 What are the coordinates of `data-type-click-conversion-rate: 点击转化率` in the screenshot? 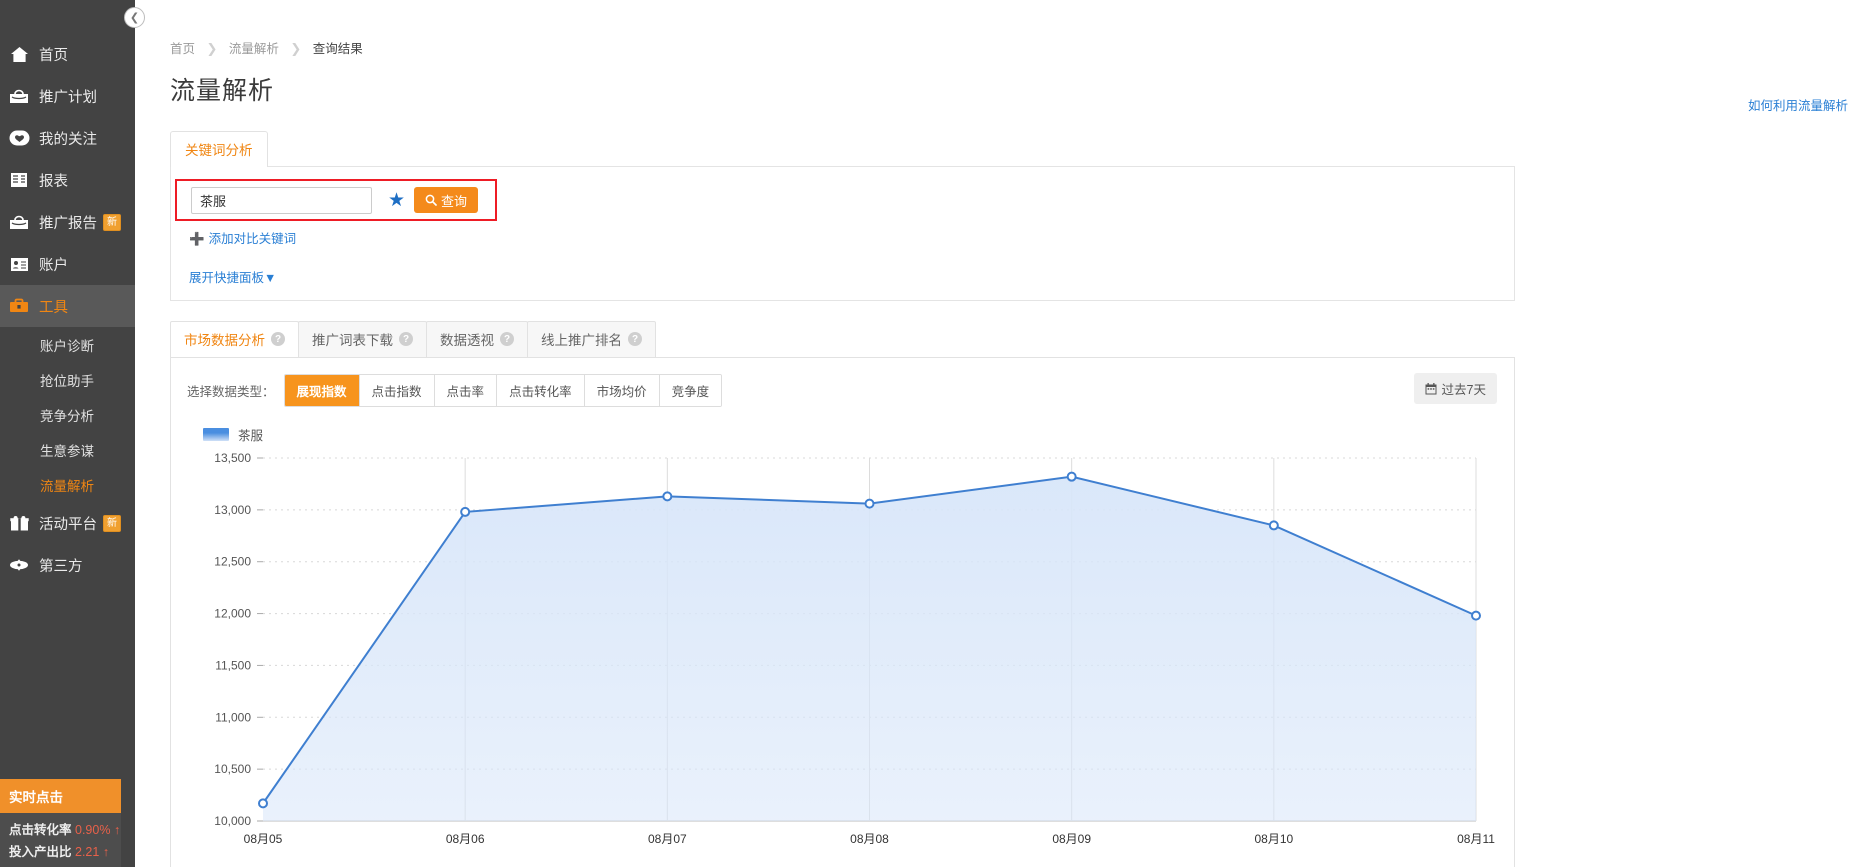 It's located at (541, 390).